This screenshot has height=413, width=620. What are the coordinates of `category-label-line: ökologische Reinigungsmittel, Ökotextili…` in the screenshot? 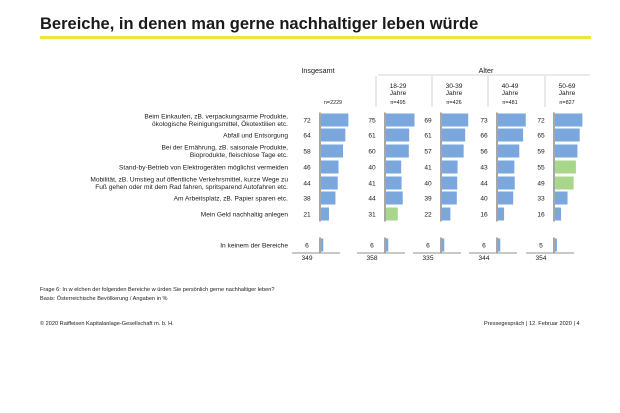 It's located at (220, 124).